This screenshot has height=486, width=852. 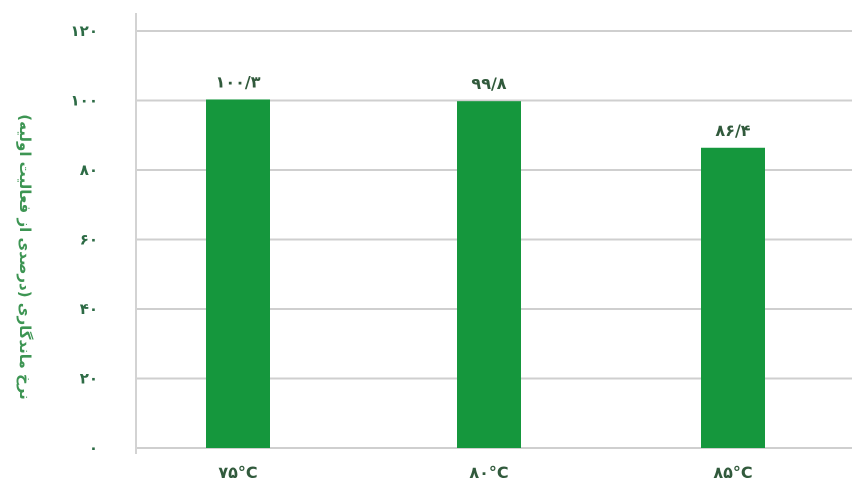 What do you see at coordinates (488, 472) in the screenshot?
I see `x-tick-label-2: ۸۰°C` at bounding box center [488, 472].